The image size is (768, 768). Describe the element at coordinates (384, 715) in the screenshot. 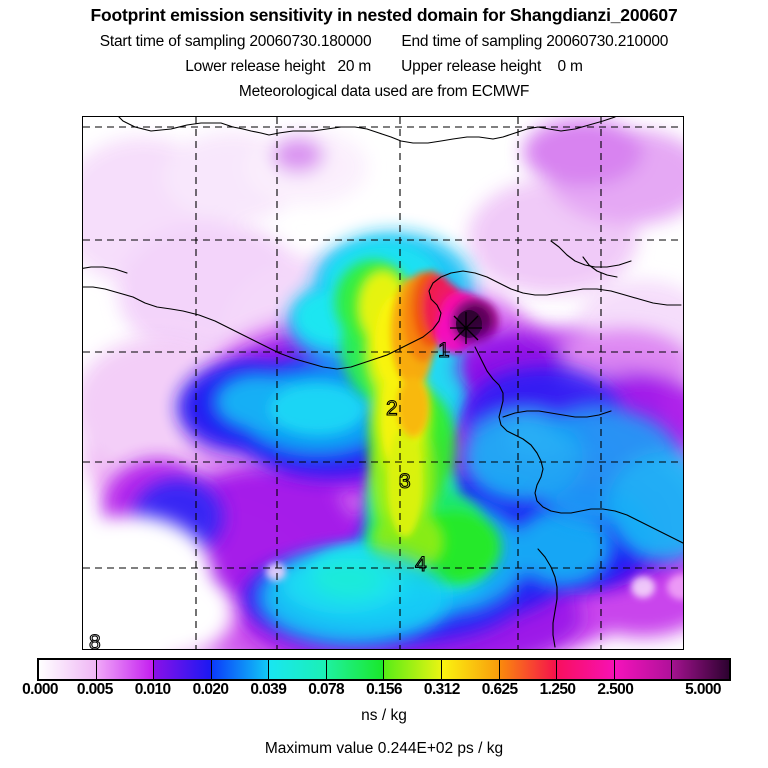

I see `colorbar-unit-label: ns / kg` at that location.